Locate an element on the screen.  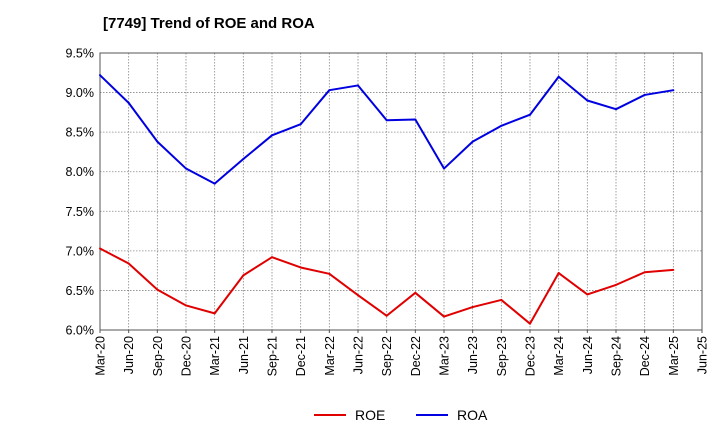
y-tick-label: 9.5% is located at coordinates (80, 54).